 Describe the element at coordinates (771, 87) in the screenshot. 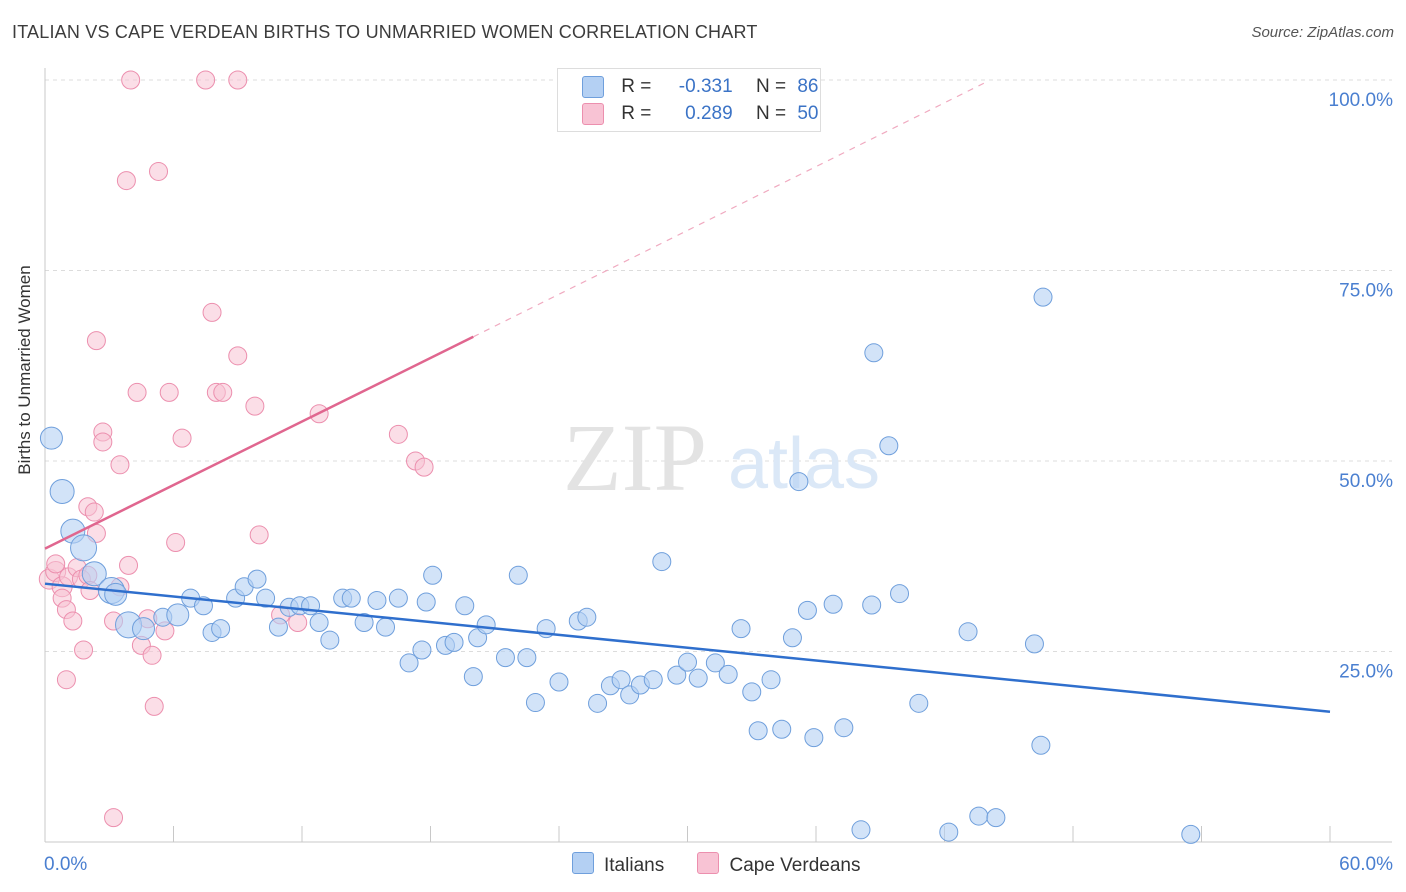

I see `legend-n-label: N =` at that location.